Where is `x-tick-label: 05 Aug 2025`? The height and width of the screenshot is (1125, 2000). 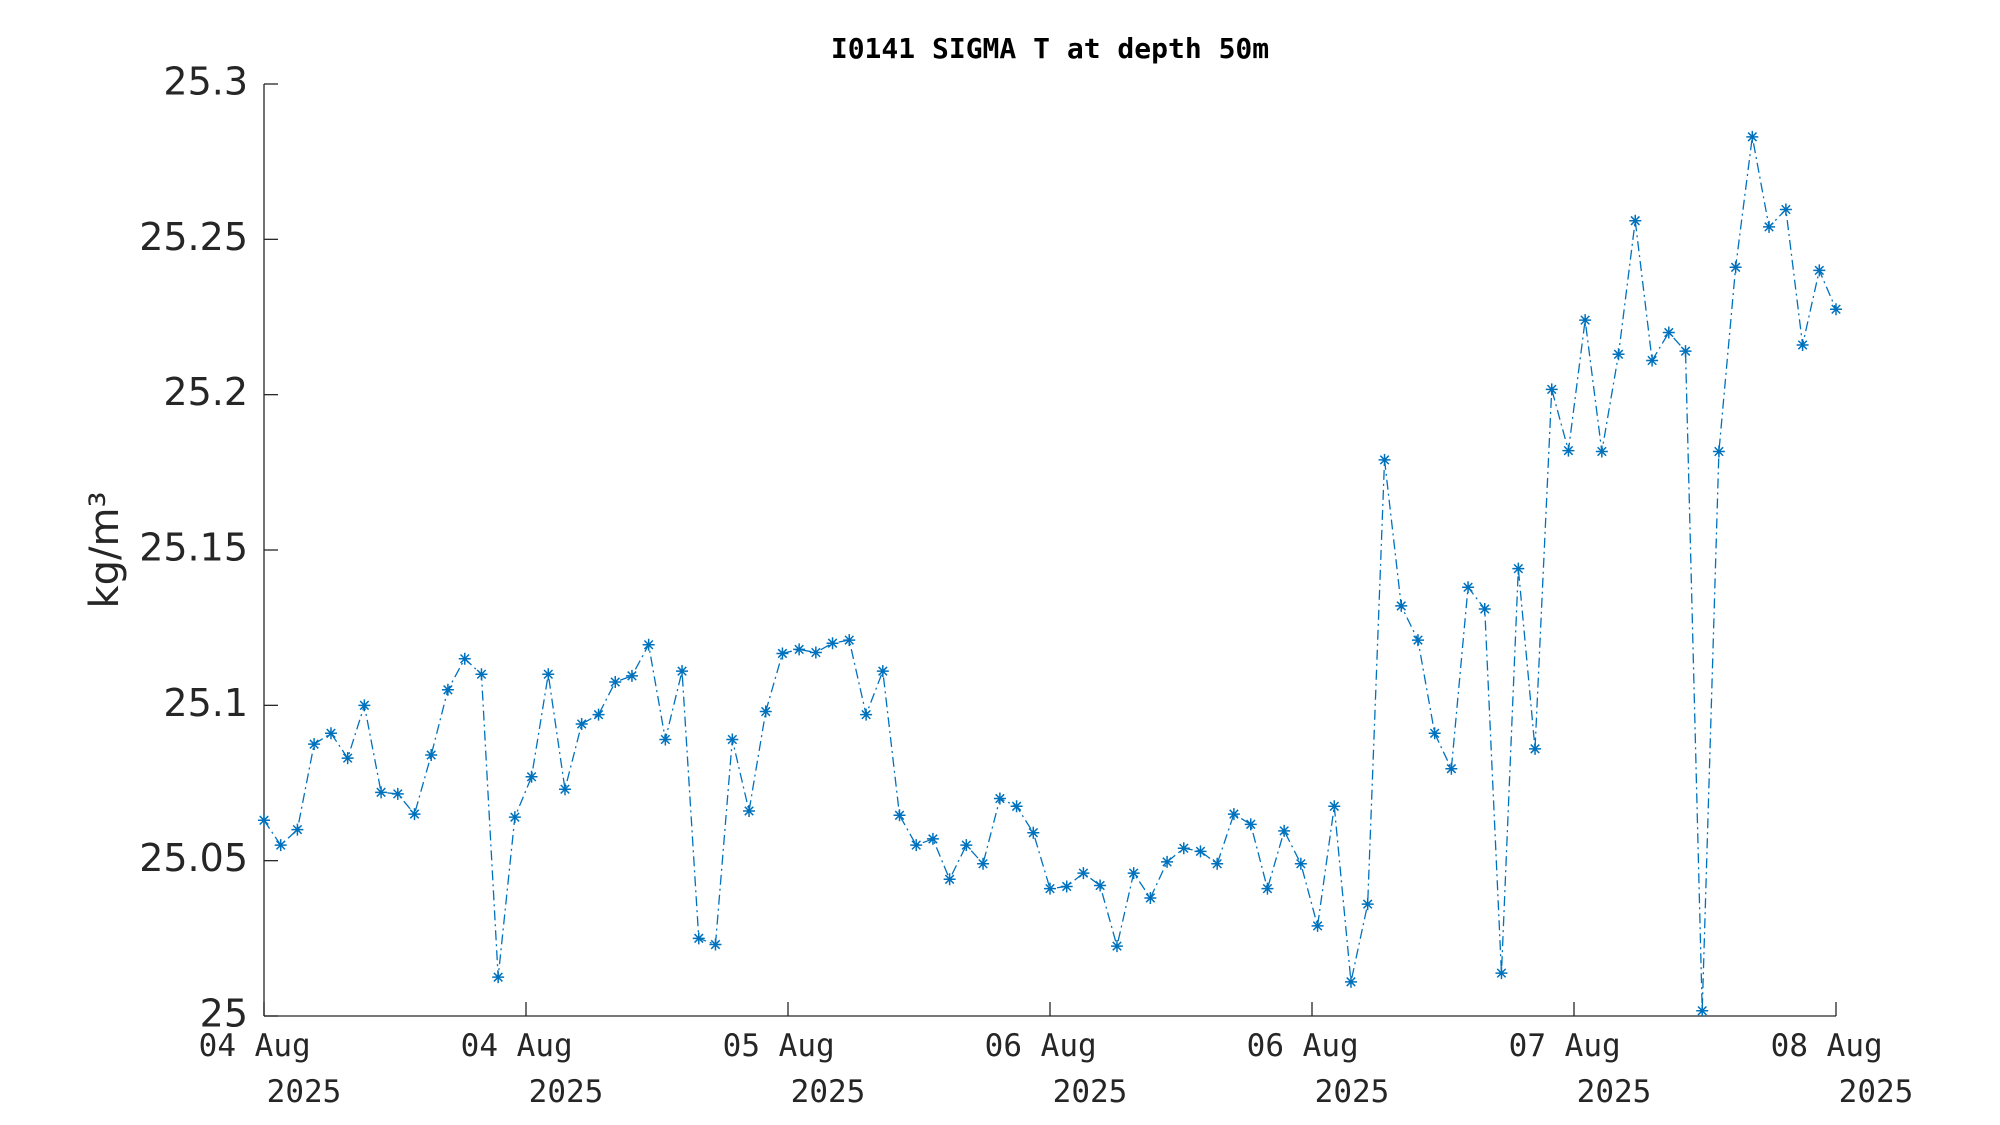
x-tick-label: 05 Aug 2025 is located at coordinates (794, 1069).